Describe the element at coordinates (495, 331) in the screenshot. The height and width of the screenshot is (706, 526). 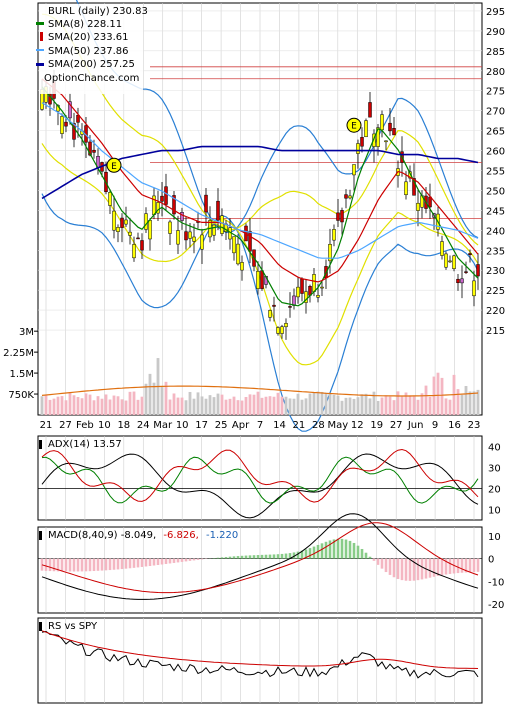
I see `price-tick-label: 215` at that location.